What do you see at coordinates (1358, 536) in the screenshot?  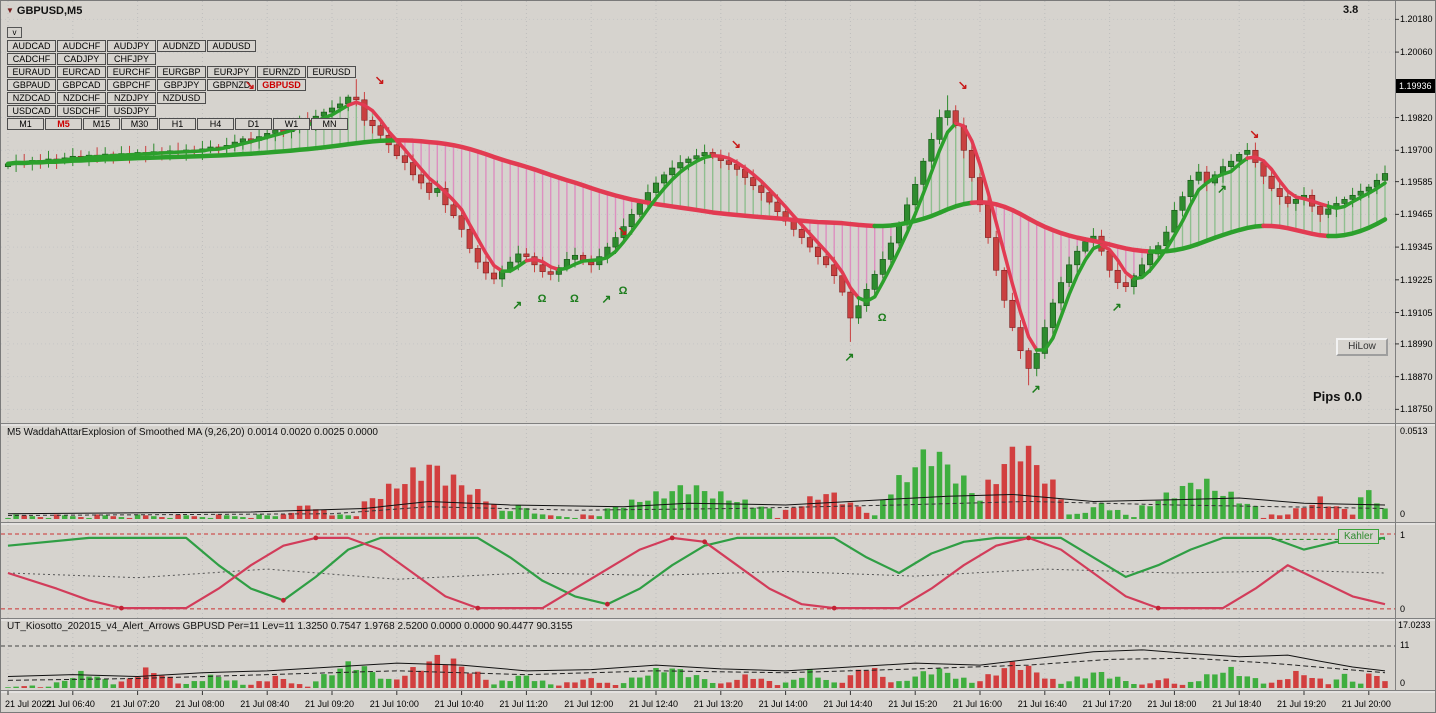 I see `kahler-badge: Kahler` at bounding box center [1358, 536].